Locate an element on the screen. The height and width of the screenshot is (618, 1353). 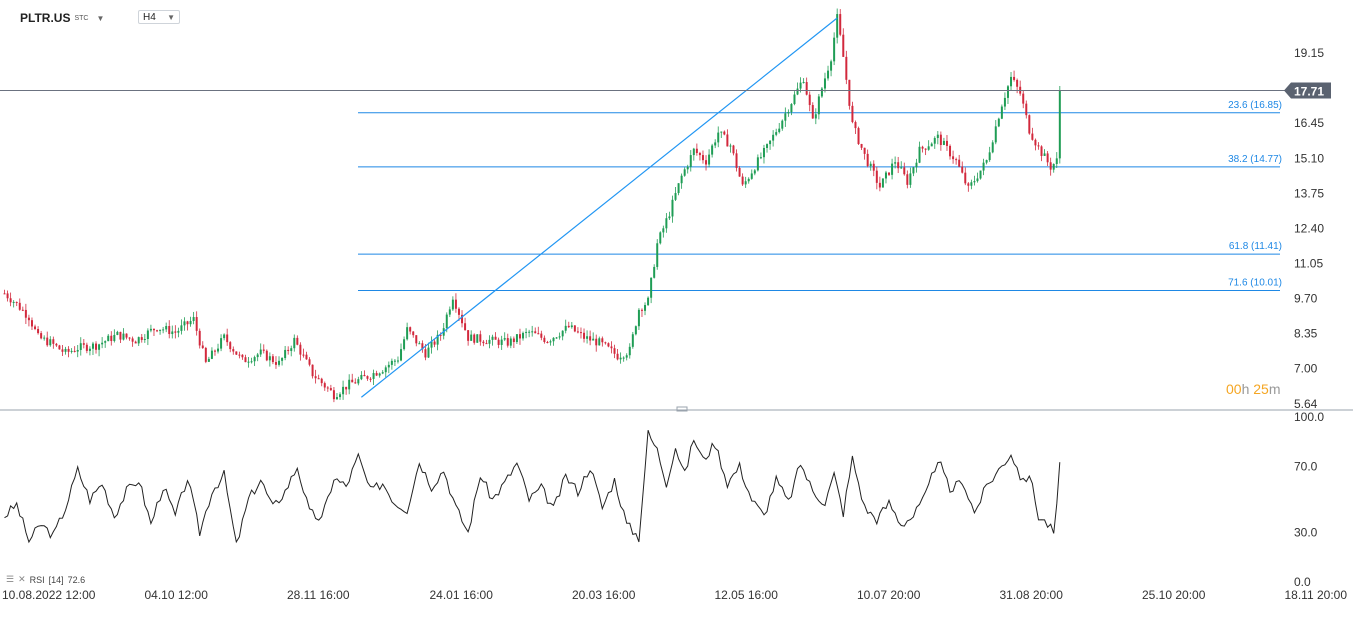
rsi-tick-label: 0.0 is located at coordinates (1302, 582).